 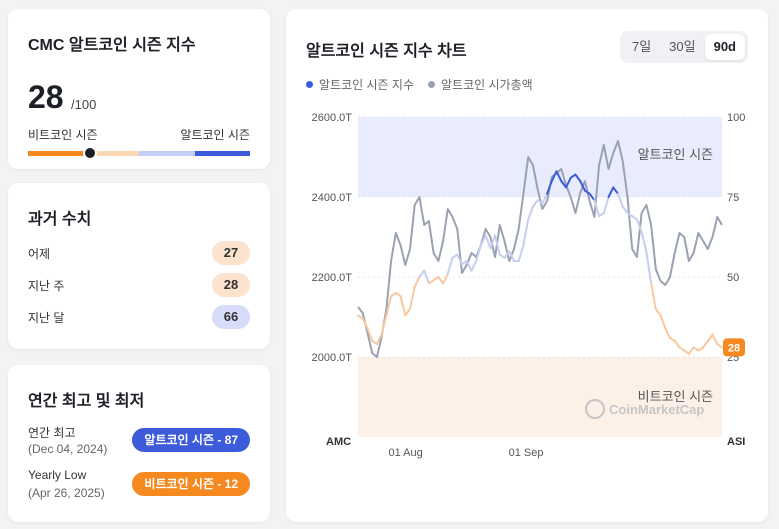 What do you see at coordinates (431, 84) in the screenshot?
I see `legend-dot-icon` at bounding box center [431, 84].